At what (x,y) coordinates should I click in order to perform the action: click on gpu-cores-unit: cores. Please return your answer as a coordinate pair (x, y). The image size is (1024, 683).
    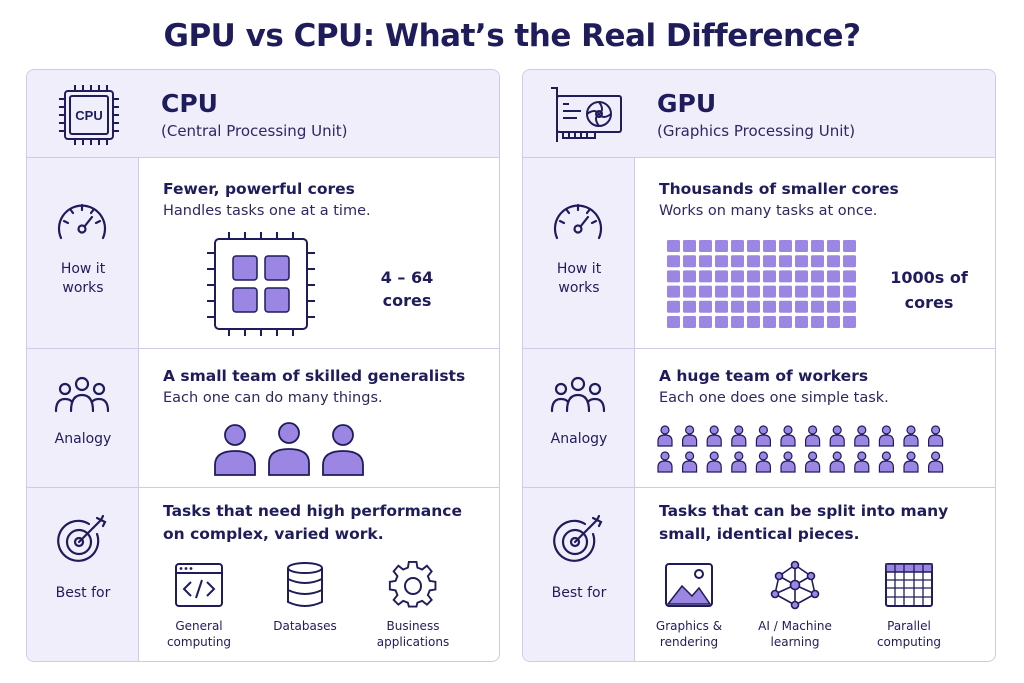
    Looking at the image, I should click on (929, 302).